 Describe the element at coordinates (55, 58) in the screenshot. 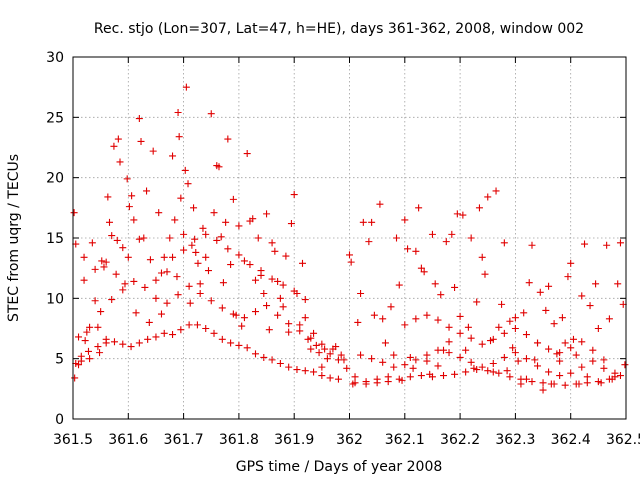

I see `y-tick-label: 30` at that location.